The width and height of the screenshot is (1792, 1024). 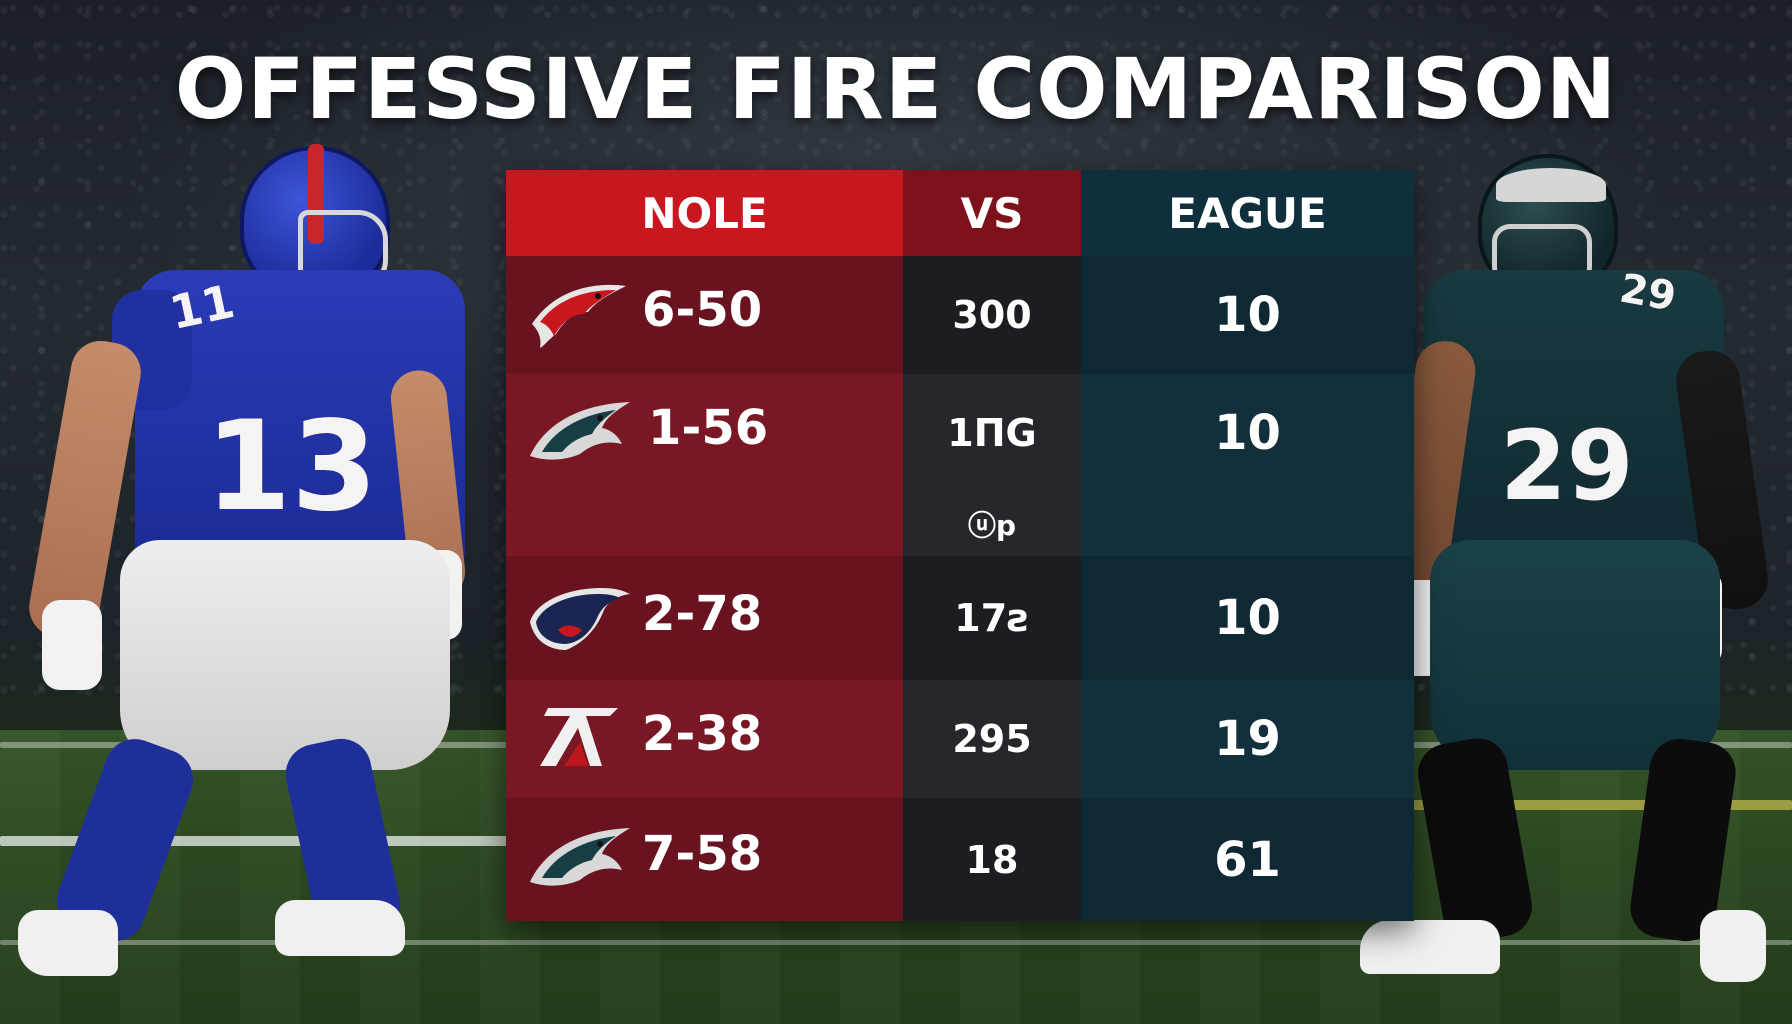 What do you see at coordinates (579, 737) in the screenshot?
I see `k-logo-icon` at bounding box center [579, 737].